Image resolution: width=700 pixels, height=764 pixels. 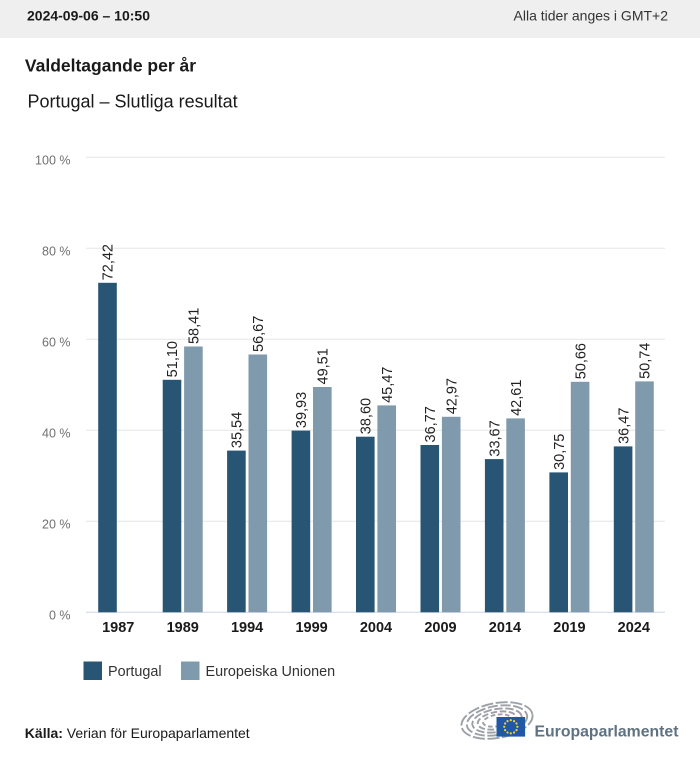 I want to click on svg-text: 2024, so click(x=634, y=628).